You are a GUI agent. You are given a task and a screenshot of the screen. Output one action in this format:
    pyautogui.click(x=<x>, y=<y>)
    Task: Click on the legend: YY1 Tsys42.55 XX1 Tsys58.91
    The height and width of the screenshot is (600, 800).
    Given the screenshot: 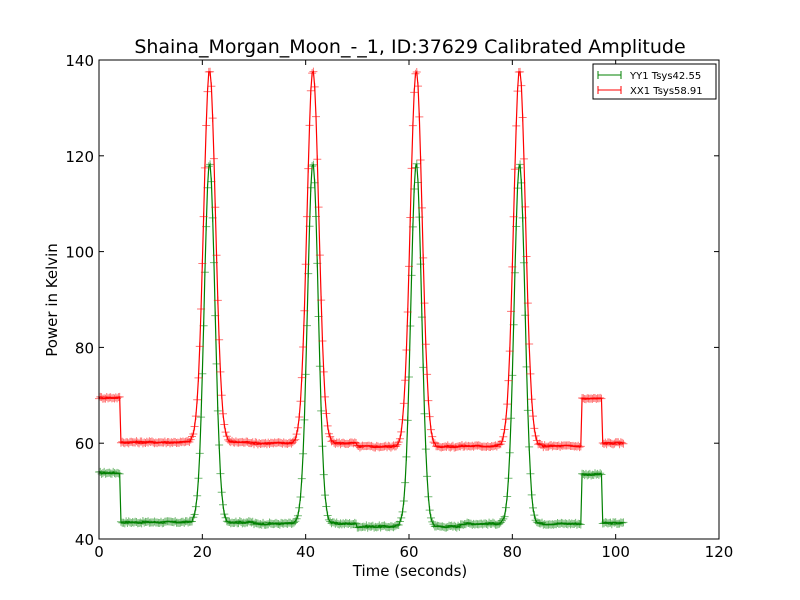 What is the action you would take?
    pyautogui.click(x=654, y=81)
    